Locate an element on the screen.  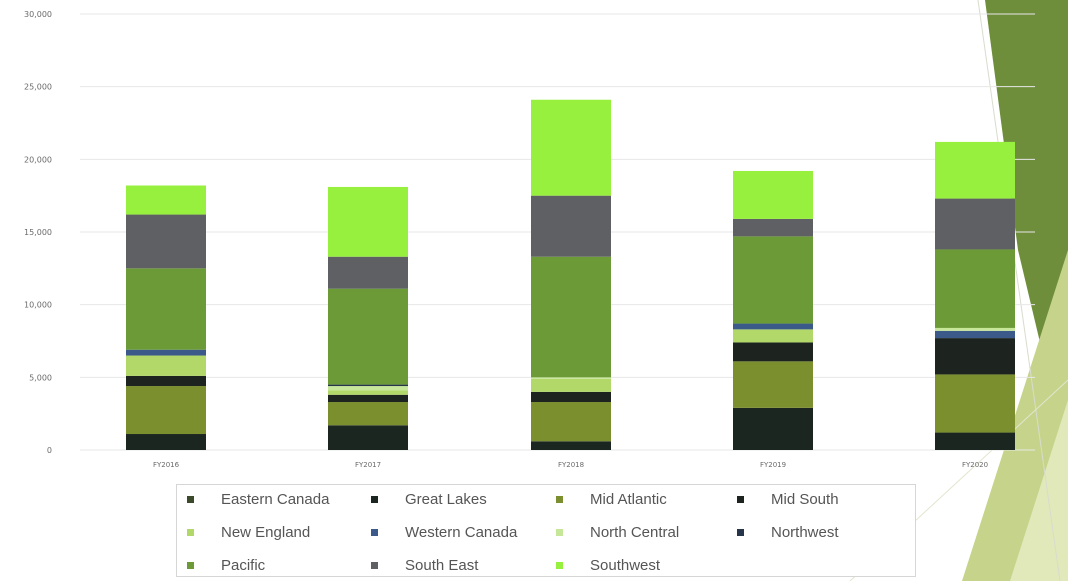
bar-segment-mid-south-fy2016 is located at coordinates (166, 381).